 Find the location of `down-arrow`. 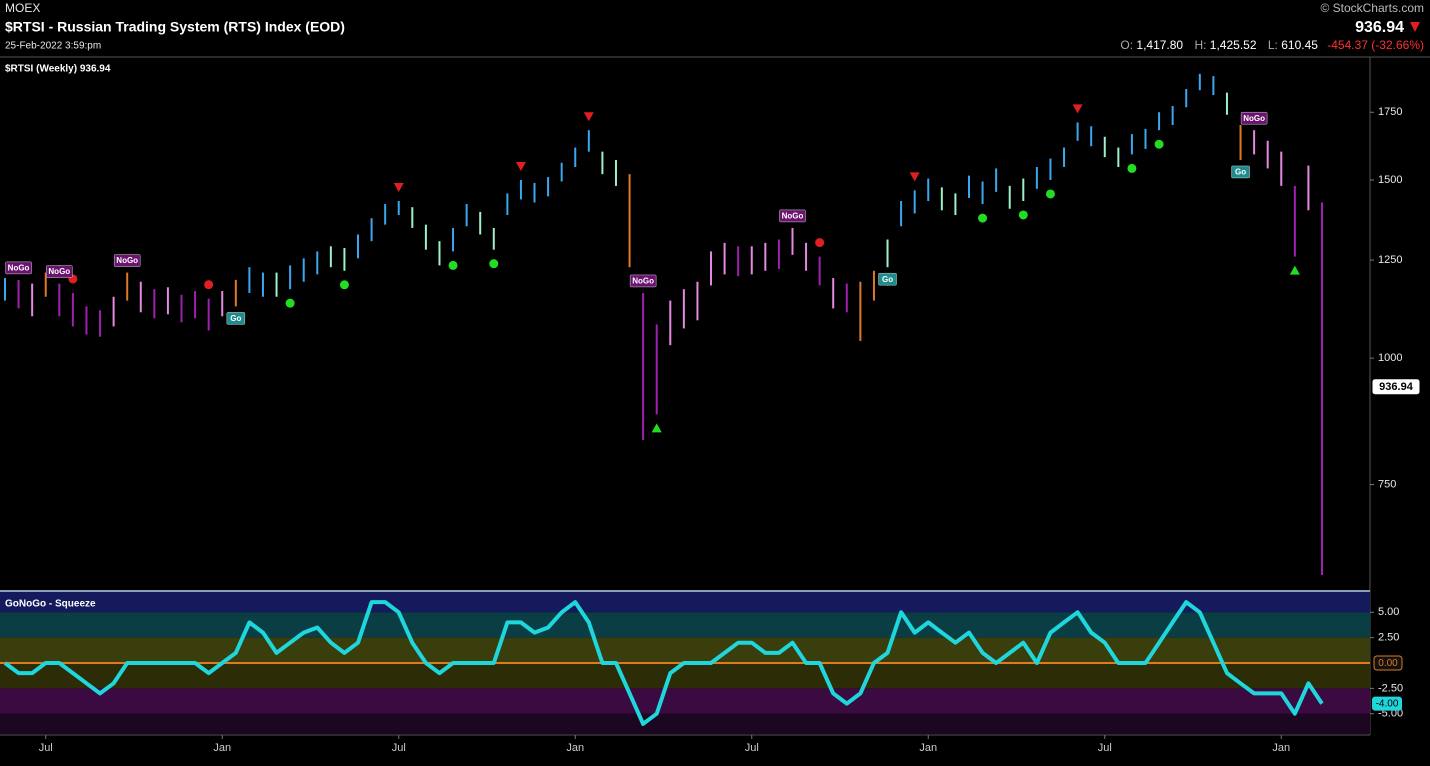

down-arrow is located at coordinates (1415, 27).